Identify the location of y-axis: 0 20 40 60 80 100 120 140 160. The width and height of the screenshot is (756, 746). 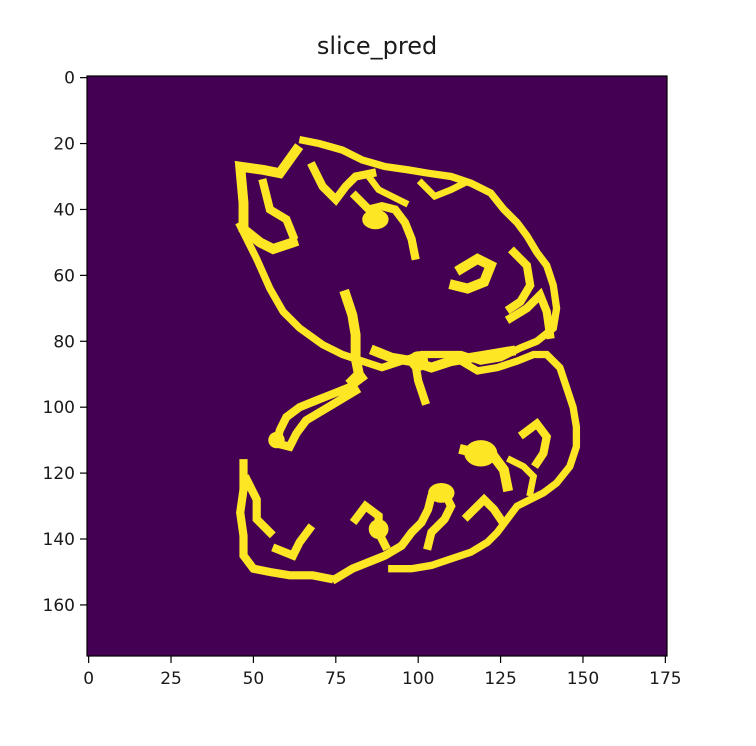
(65, 342).